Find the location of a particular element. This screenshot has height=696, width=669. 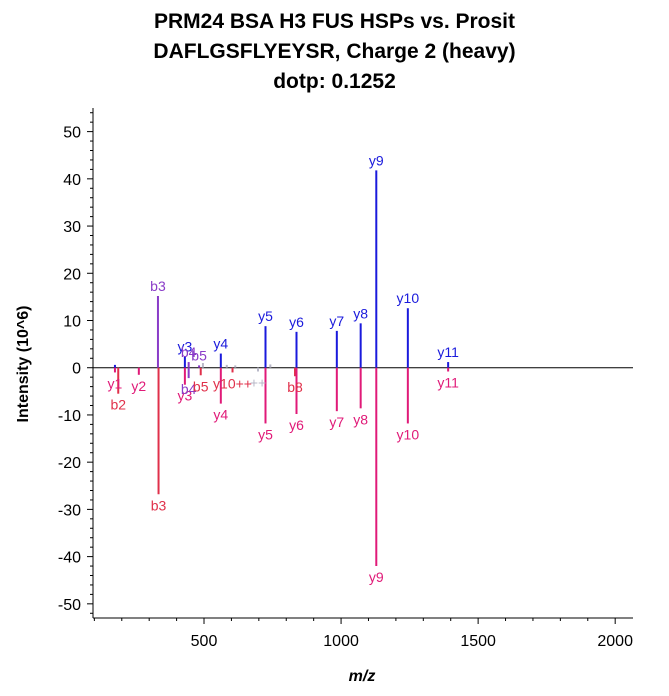

chart-title-line-3: dotp: 0.1252 is located at coordinates (334, 81).